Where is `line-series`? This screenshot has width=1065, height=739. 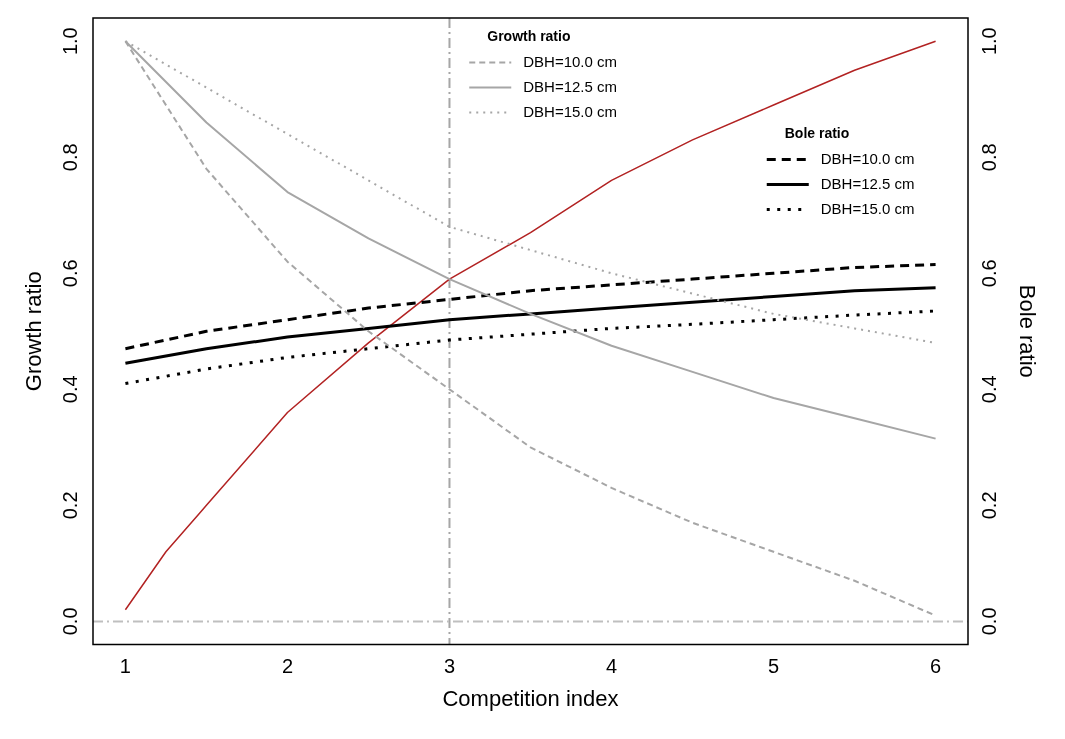
line-series is located at coordinates (530, 307).